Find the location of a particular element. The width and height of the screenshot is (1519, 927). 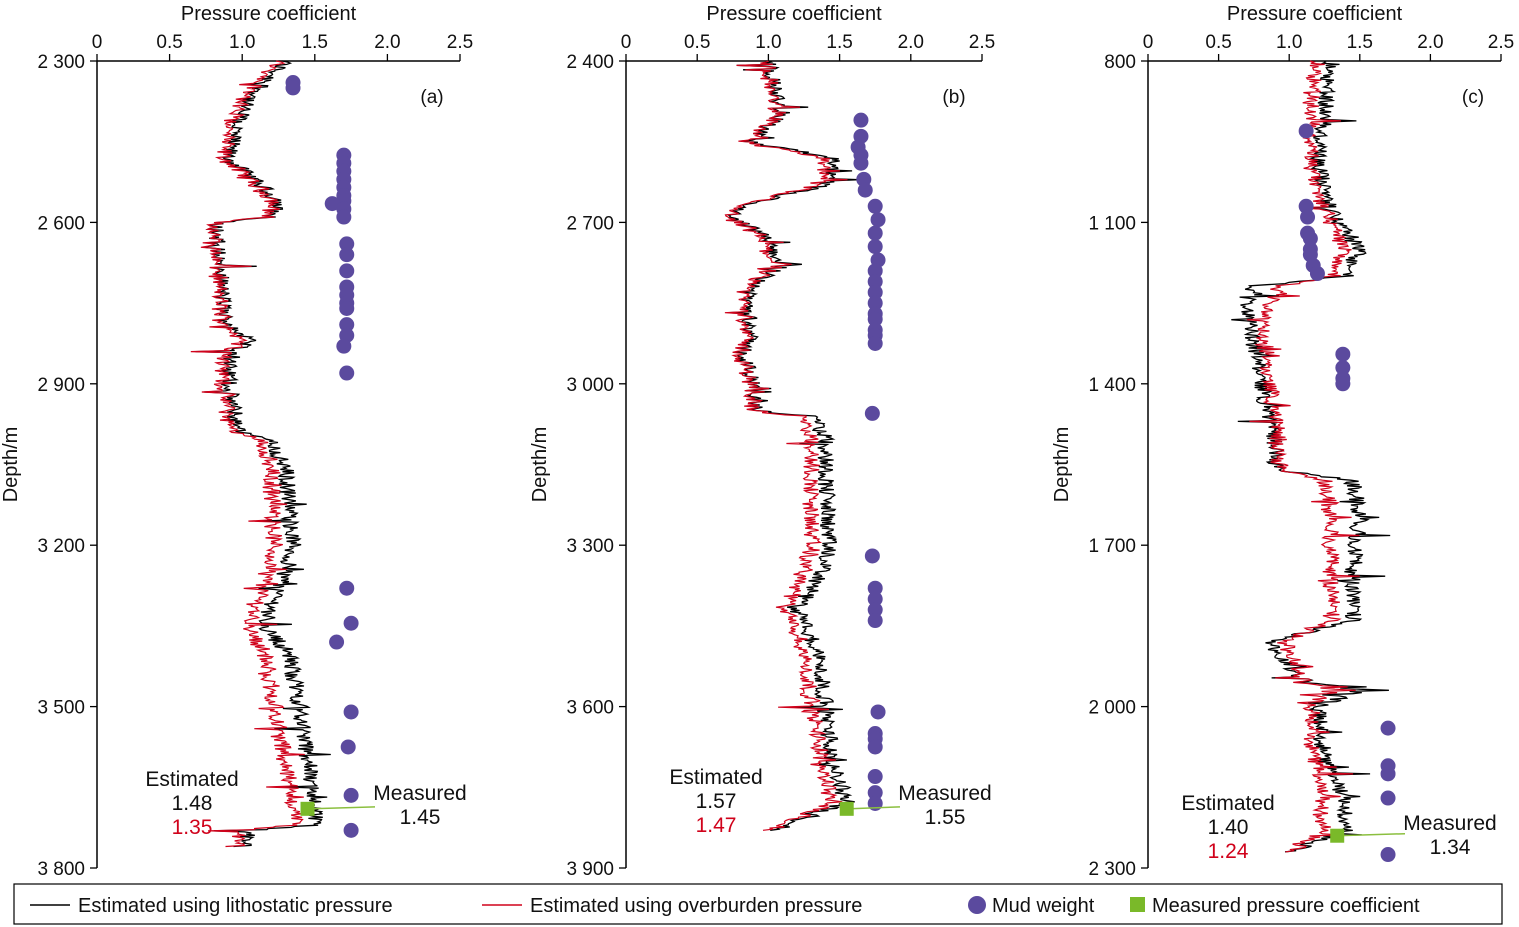

legend-label: Estimated using lithostatic pressure is located at coordinates (235, 906).